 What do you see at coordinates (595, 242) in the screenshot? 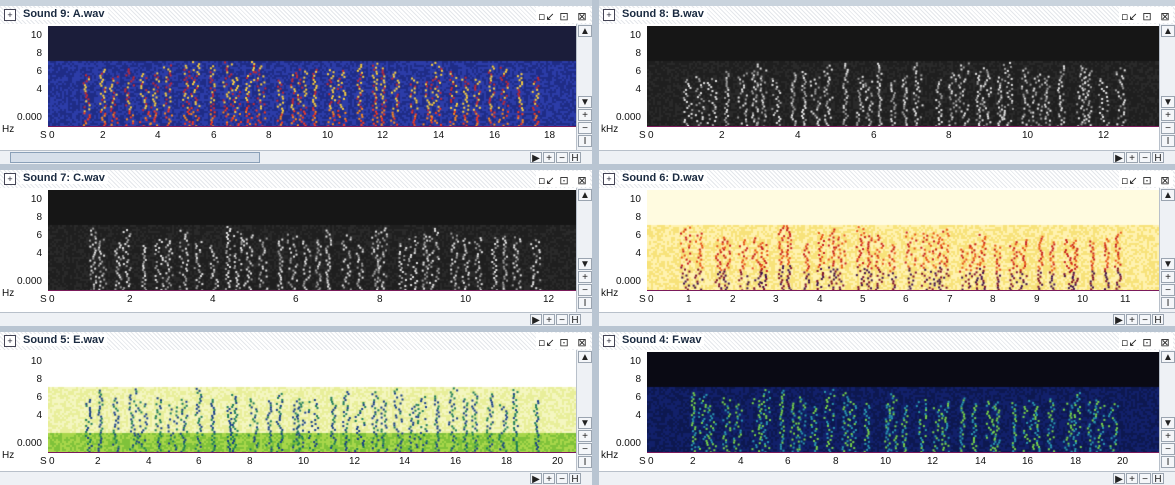
I see `vertical-splitter` at bounding box center [595, 242].